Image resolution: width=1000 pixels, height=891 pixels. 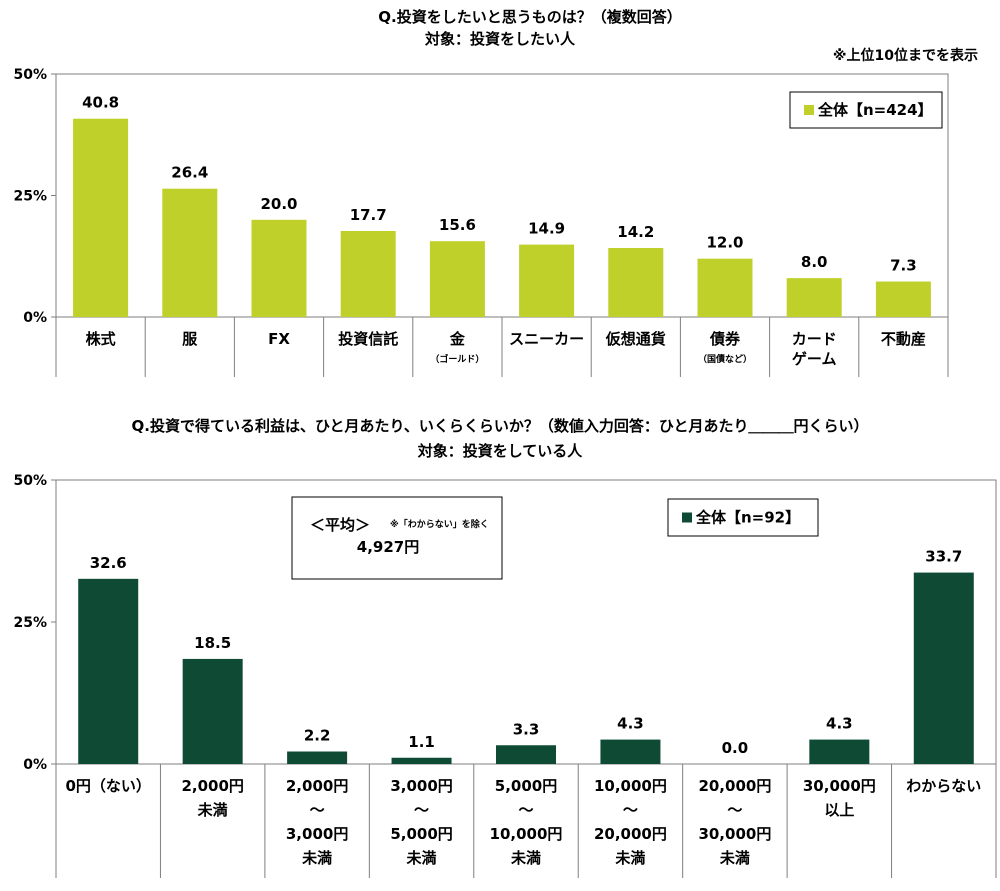 What do you see at coordinates (903, 339) in the screenshot?
I see `category-label: 不動産` at bounding box center [903, 339].